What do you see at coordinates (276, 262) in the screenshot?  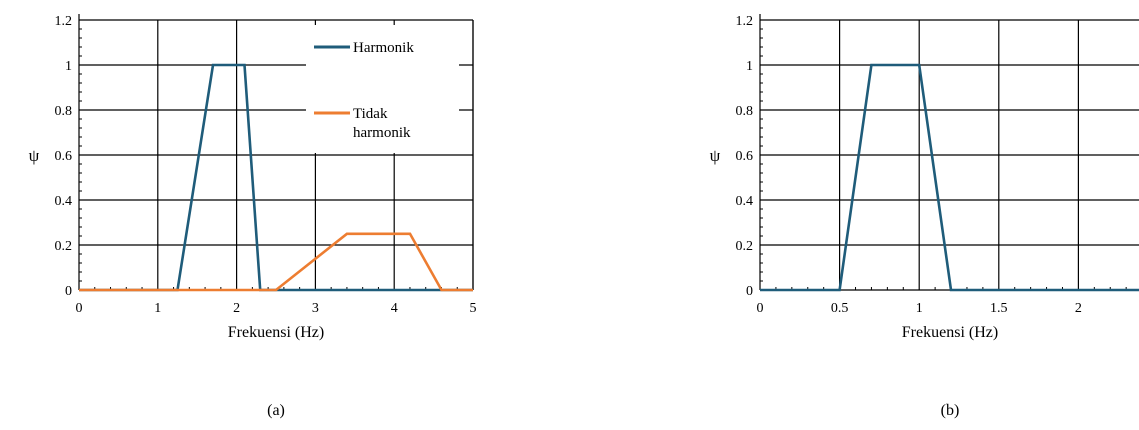 I see `series-line-tidak-harmonik` at bounding box center [276, 262].